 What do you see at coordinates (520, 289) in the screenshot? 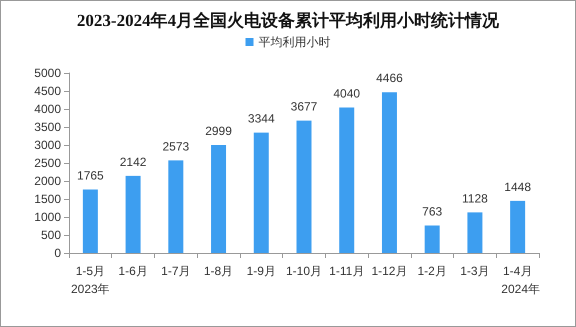
I see `text: 2024年` at bounding box center [520, 289].